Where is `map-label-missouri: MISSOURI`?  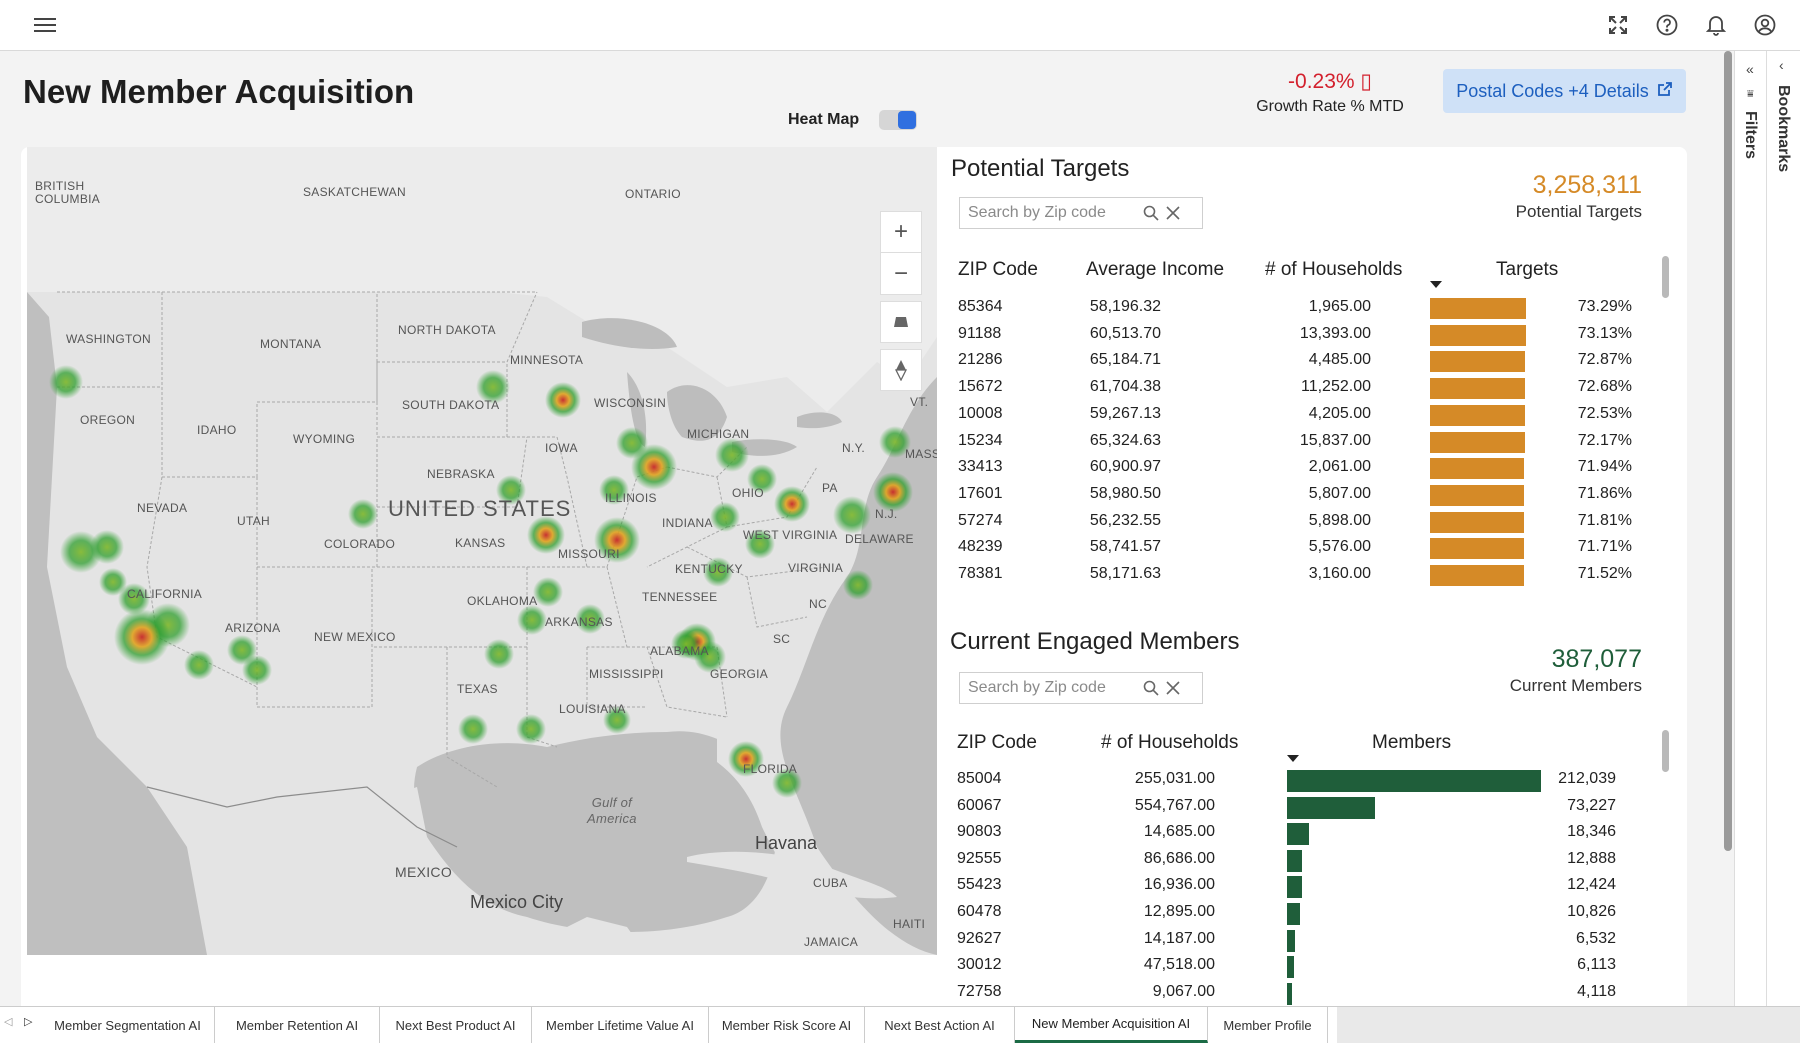
map-label-missouri: MISSOURI is located at coordinates (589, 554).